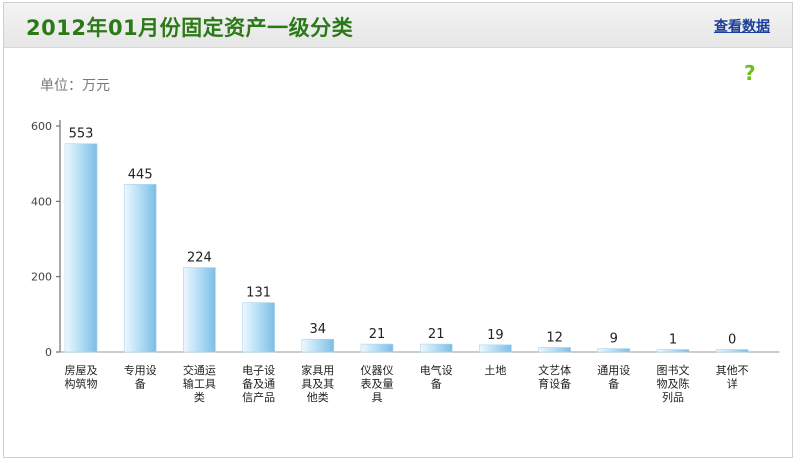 The width and height of the screenshot is (798, 462). I want to click on chart-title: 2012年01月份固定资产一级分类, so click(190, 28).